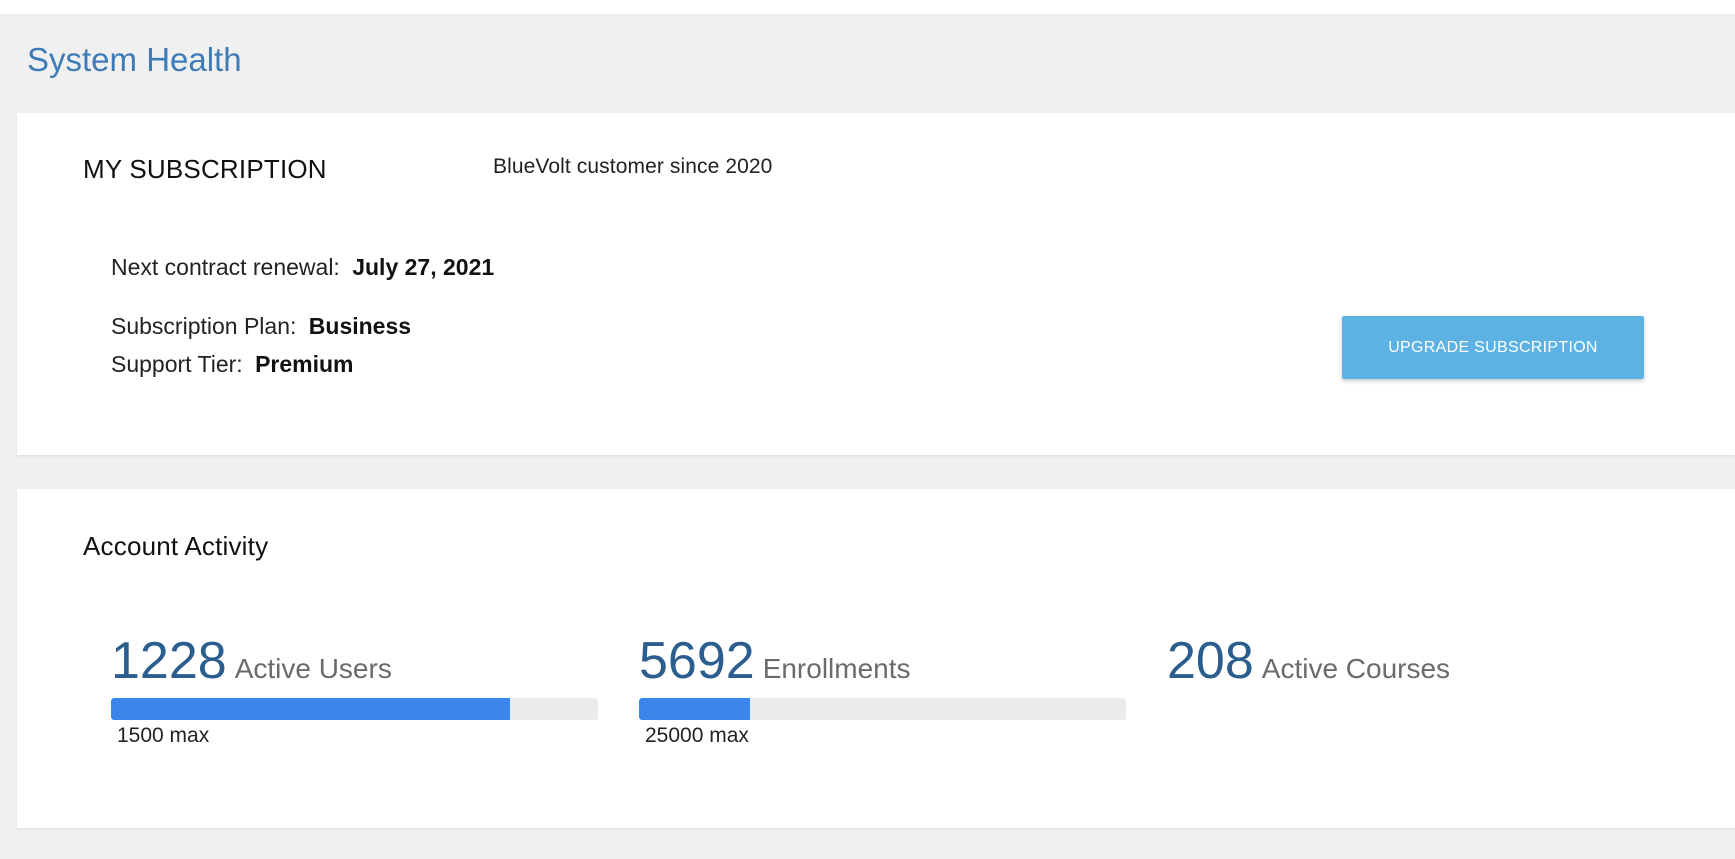 The width and height of the screenshot is (1735, 859). Describe the element at coordinates (176, 546) in the screenshot. I see `activity-heading: Account Activity` at that location.